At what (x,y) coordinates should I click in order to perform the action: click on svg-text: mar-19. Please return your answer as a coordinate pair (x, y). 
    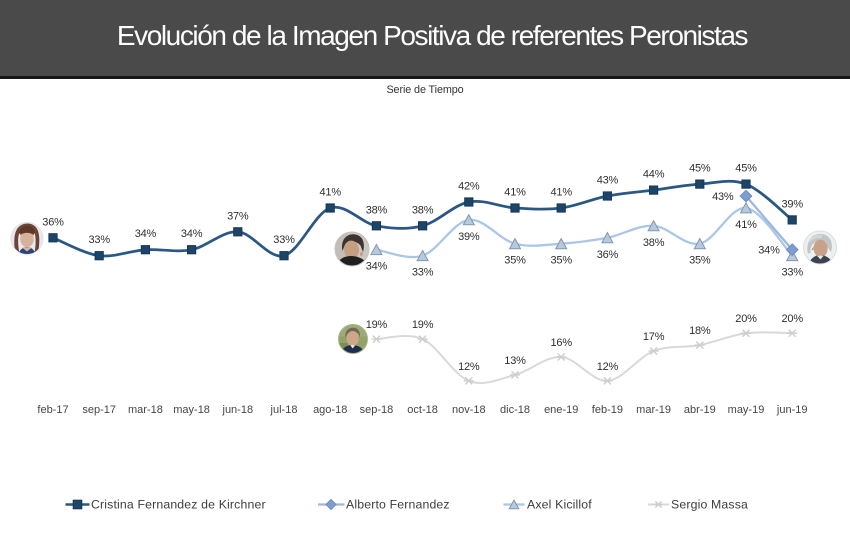
    Looking at the image, I should click on (653, 410).